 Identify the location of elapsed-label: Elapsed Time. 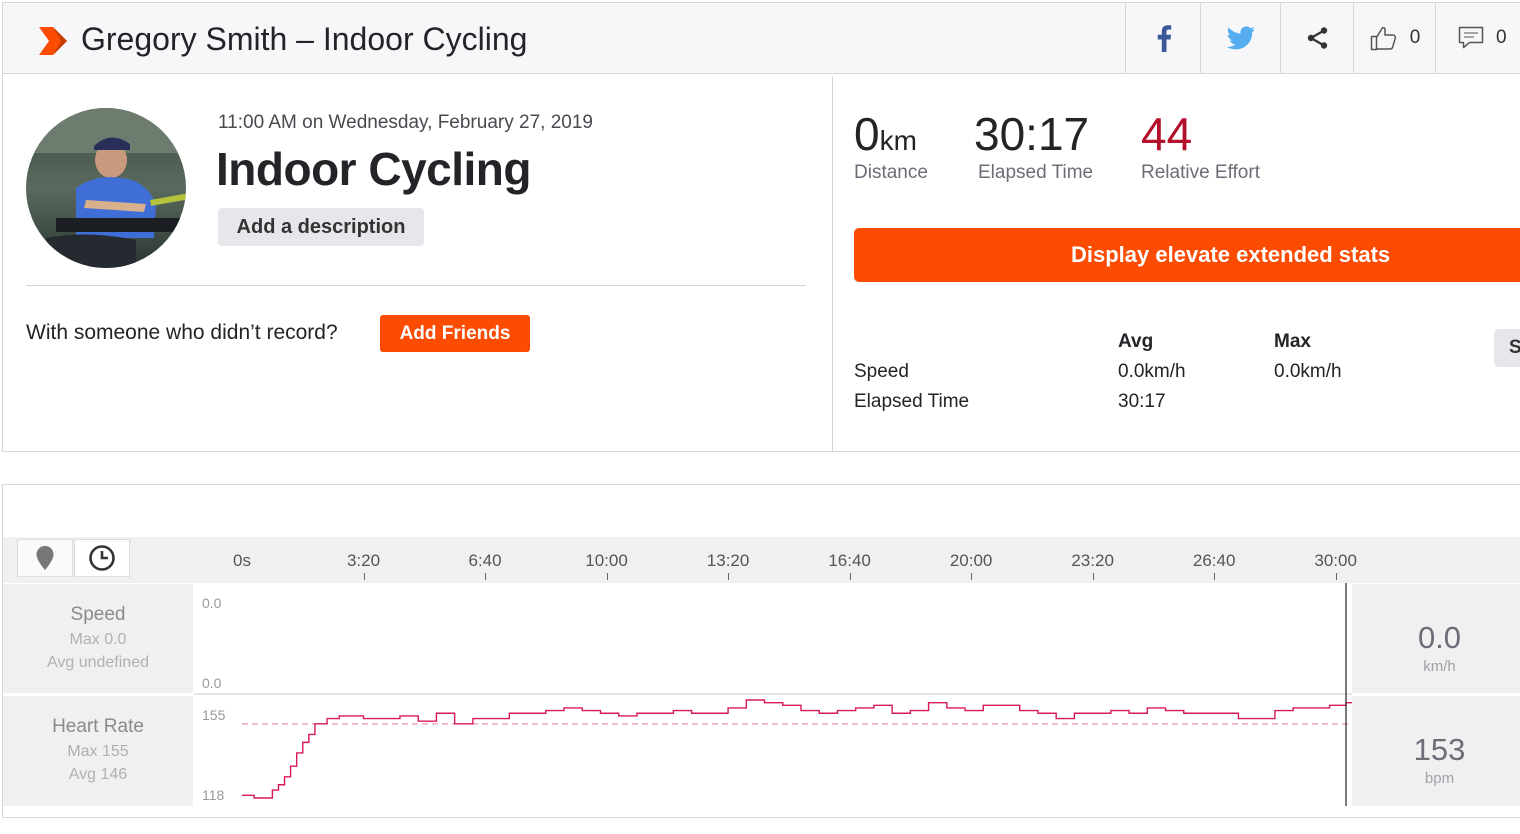
(1036, 172).